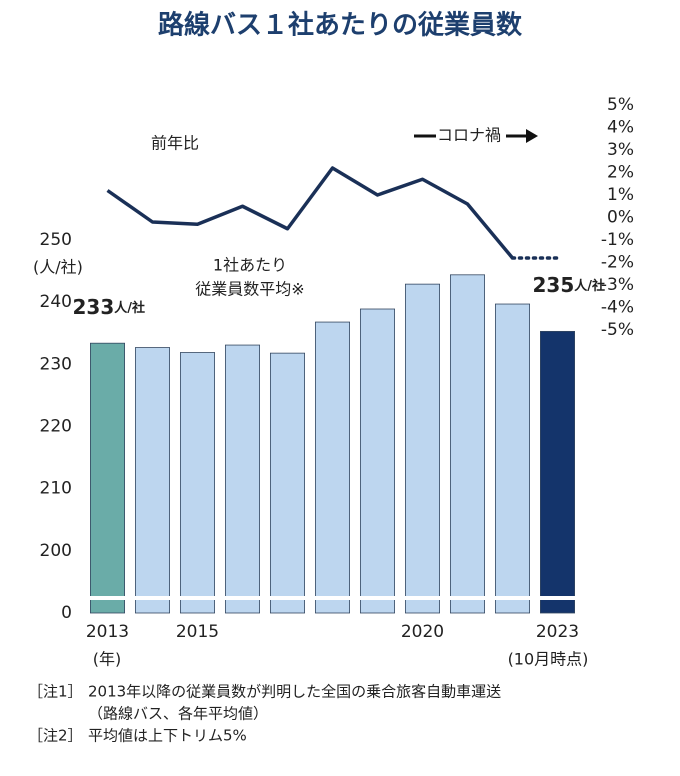 This screenshot has height=776, width=680. What do you see at coordinates (56, 427) in the screenshot?
I see `y-tick-label: 220` at bounding box center [56, 427].